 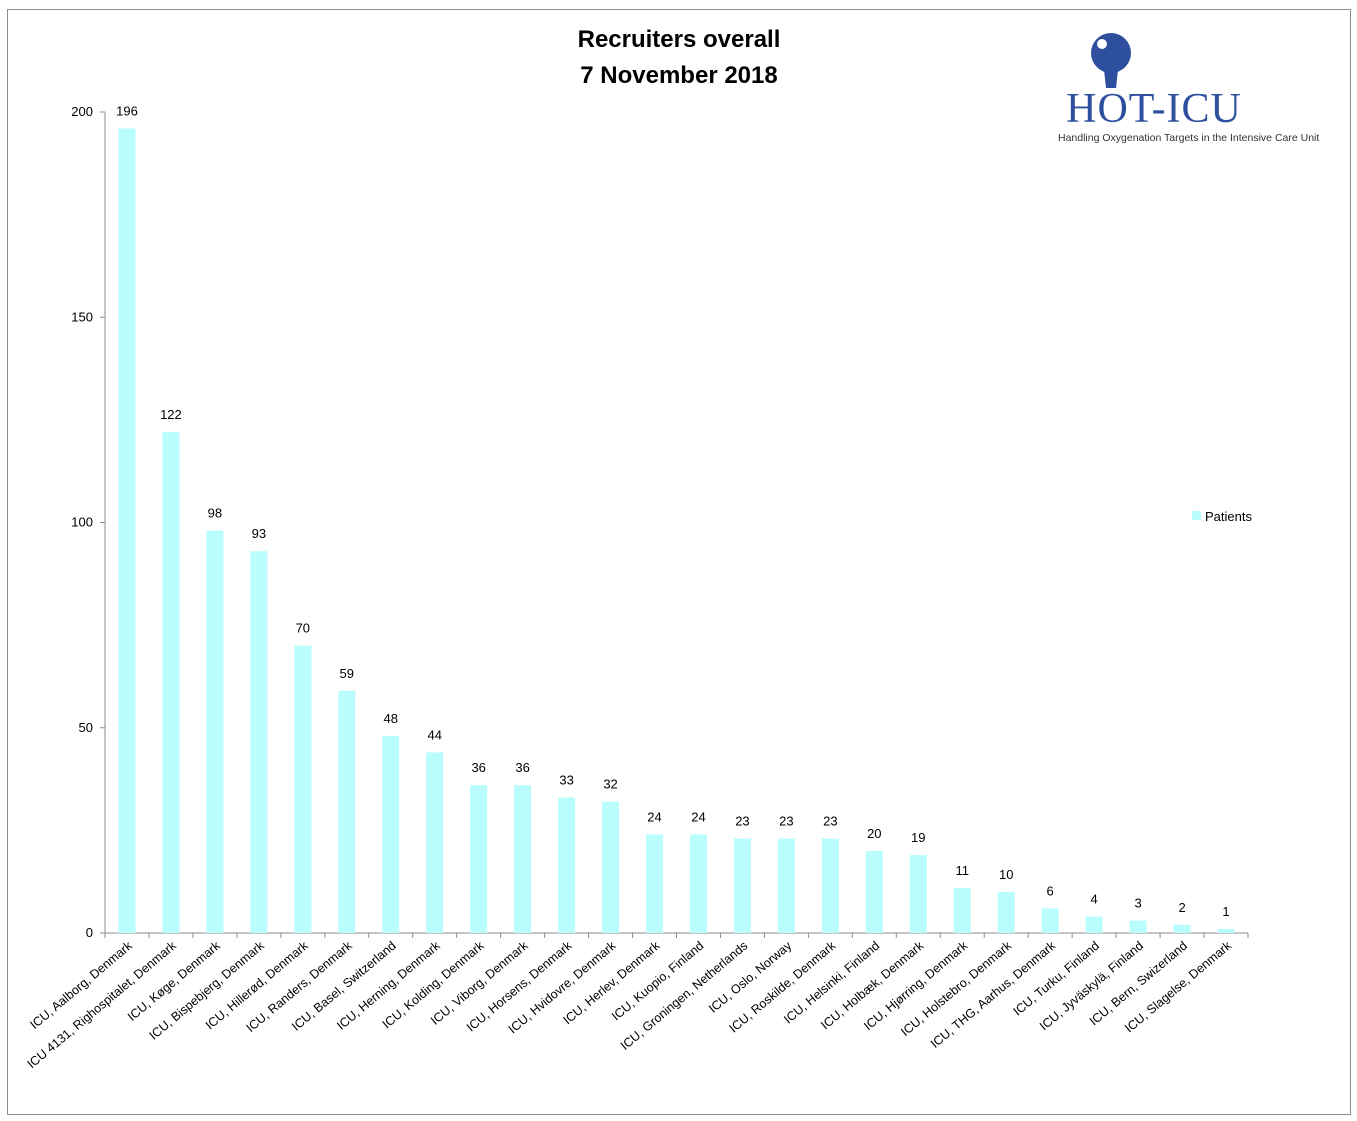 What do you see at coordinates (918, 837) in the screenshot?
I see `data-label: 19` at bounding box center [918, 837].